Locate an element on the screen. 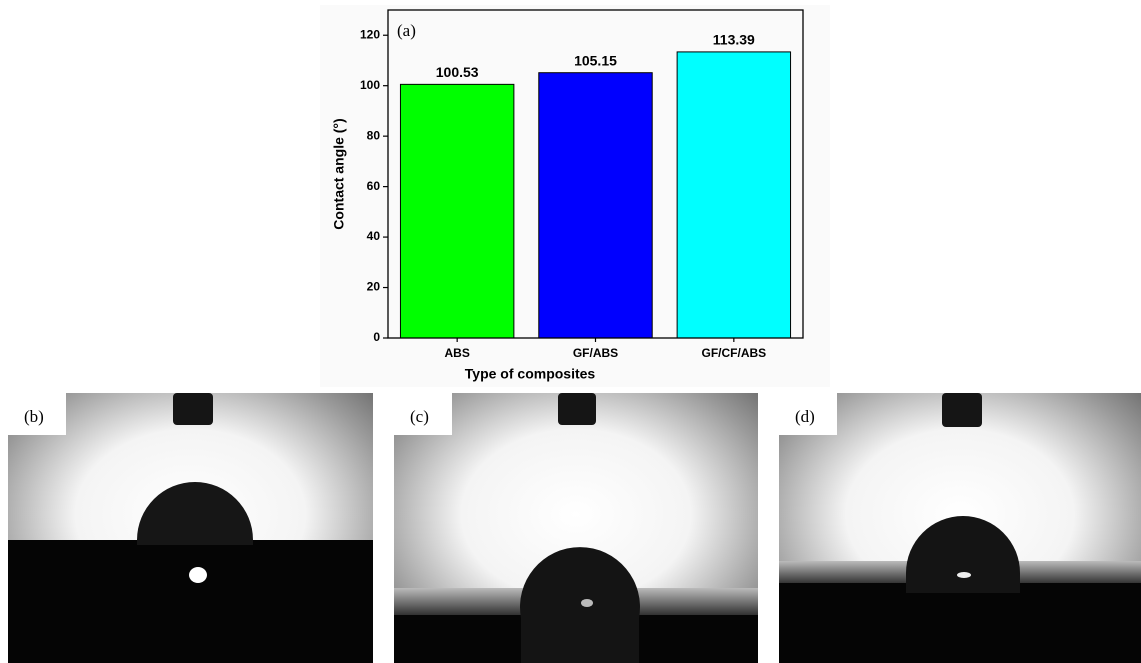  x-tick-label: GF/ABS is located at coordinates (595, 353).